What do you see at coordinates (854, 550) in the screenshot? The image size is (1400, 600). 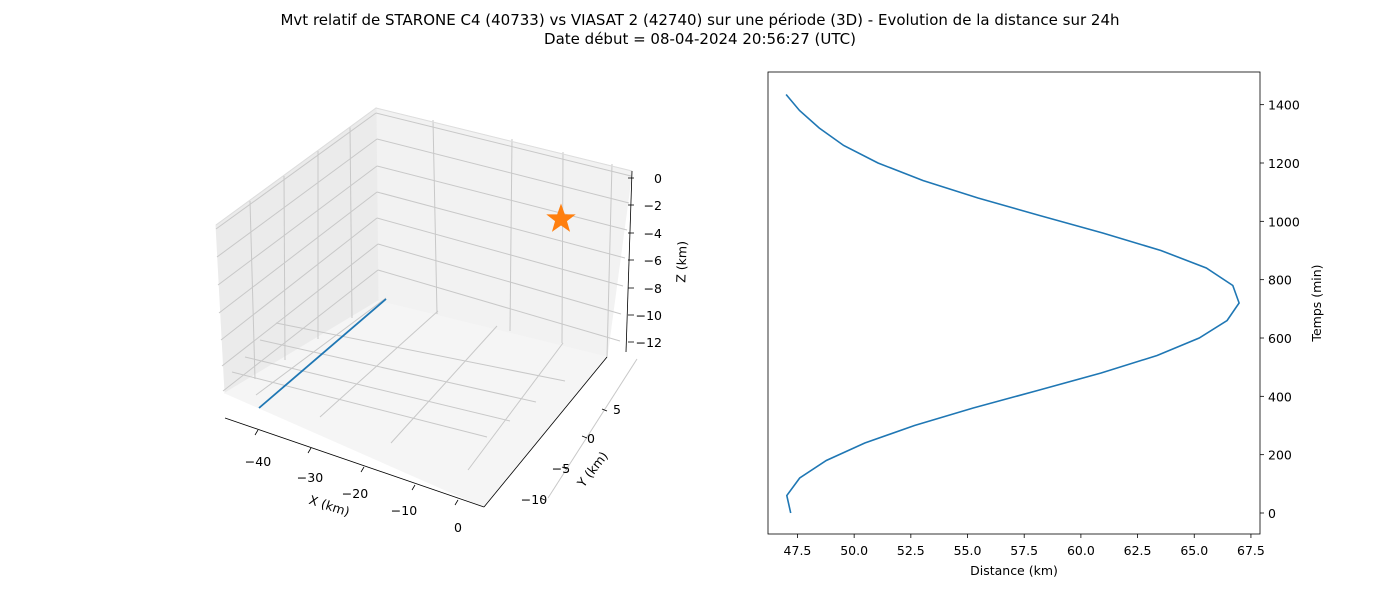 I see `x-tick-label-2d: 50.0` at bounding box center [854, 550].